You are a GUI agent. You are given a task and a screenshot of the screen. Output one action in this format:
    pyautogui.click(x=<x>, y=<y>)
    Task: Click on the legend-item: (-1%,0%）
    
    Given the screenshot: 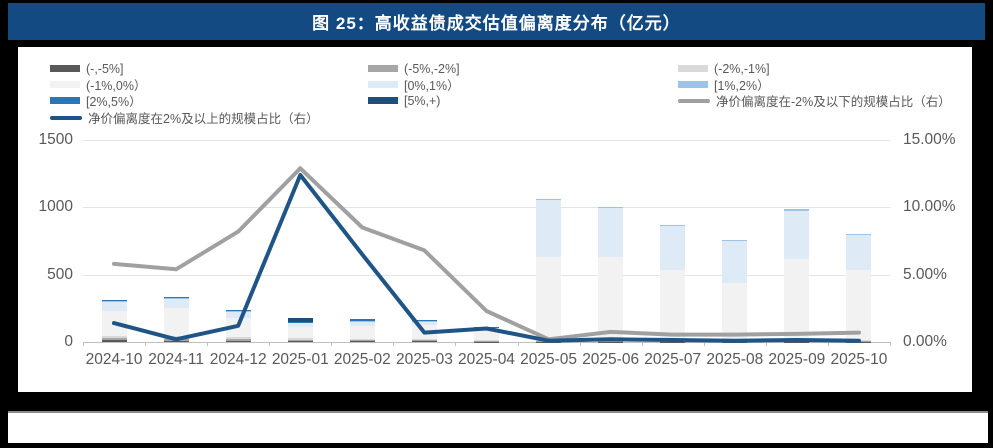 What is the action you would take?
    pyautogui.click(x=98, y=85)
    